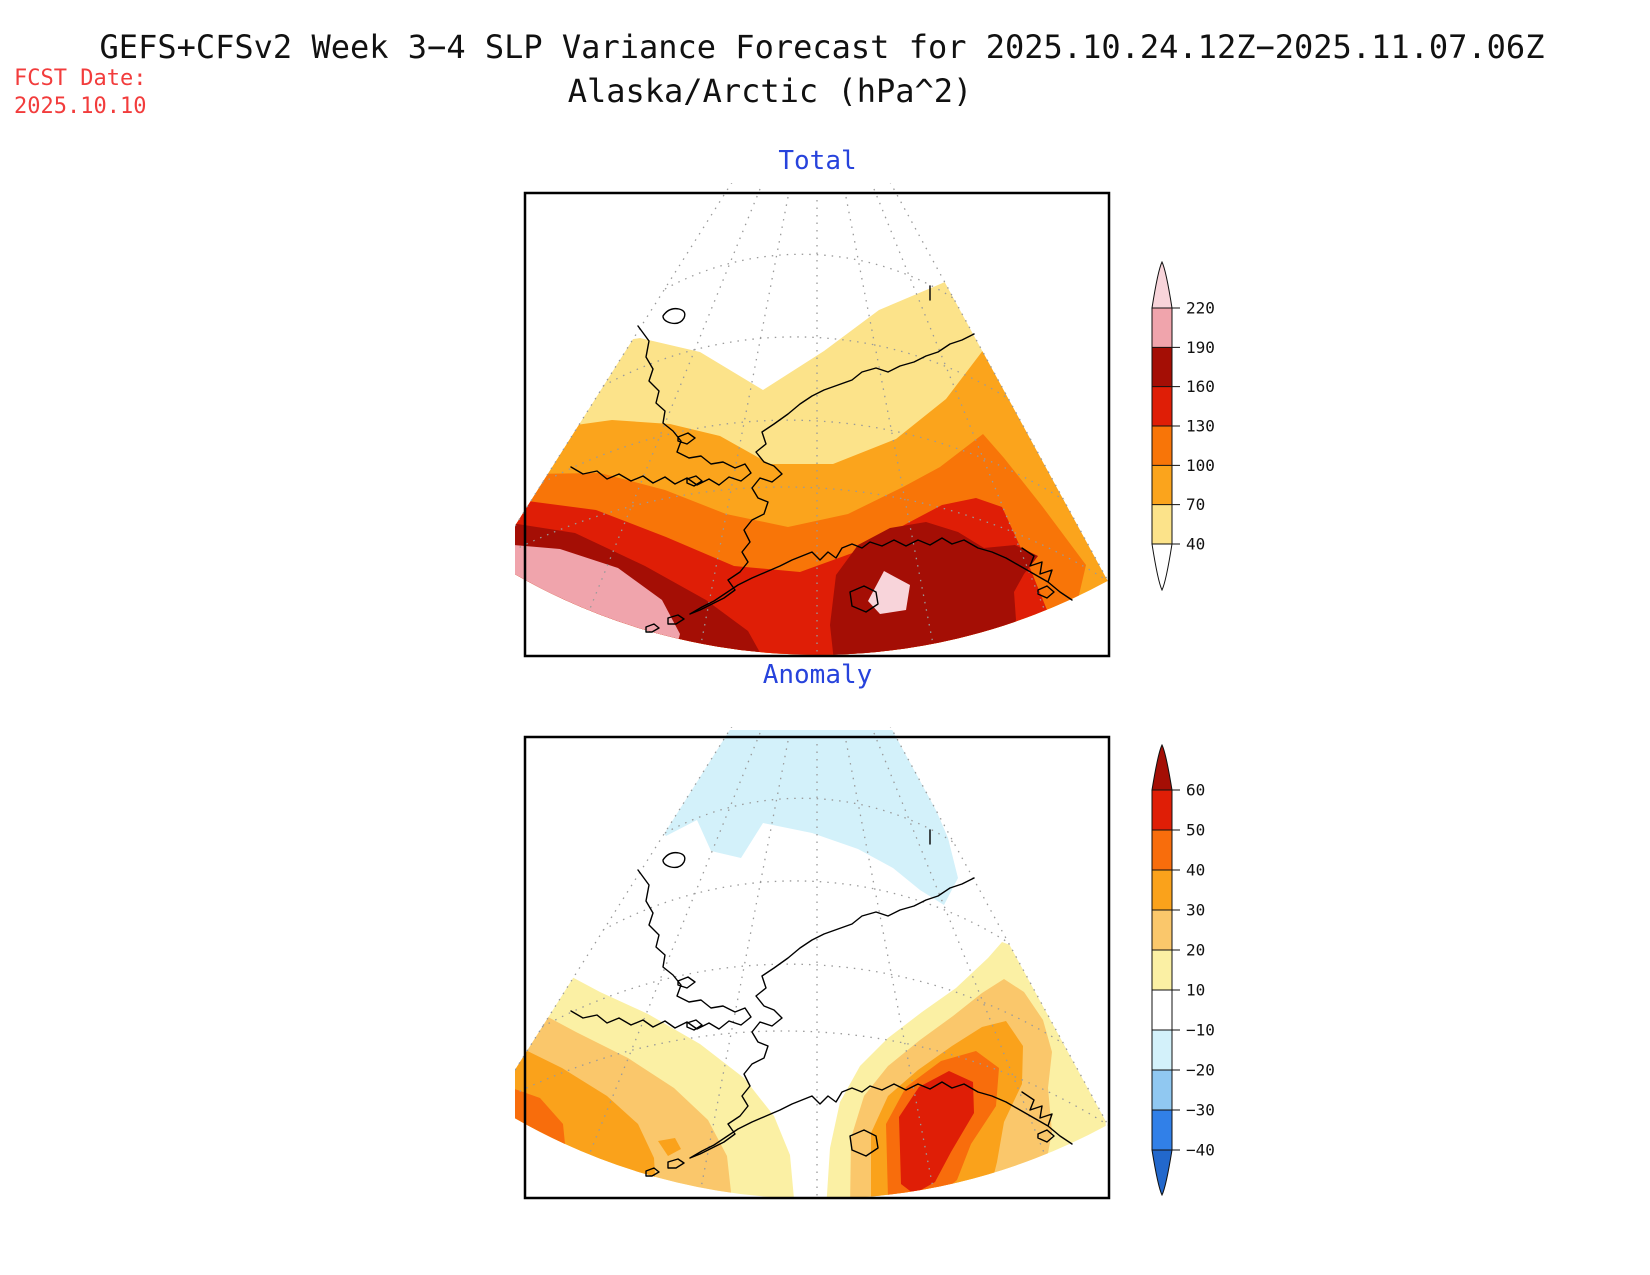 This screenshot has width=1650, height=1275. I want to click on colorbar-tick-label: 60, so click(1195, 790).